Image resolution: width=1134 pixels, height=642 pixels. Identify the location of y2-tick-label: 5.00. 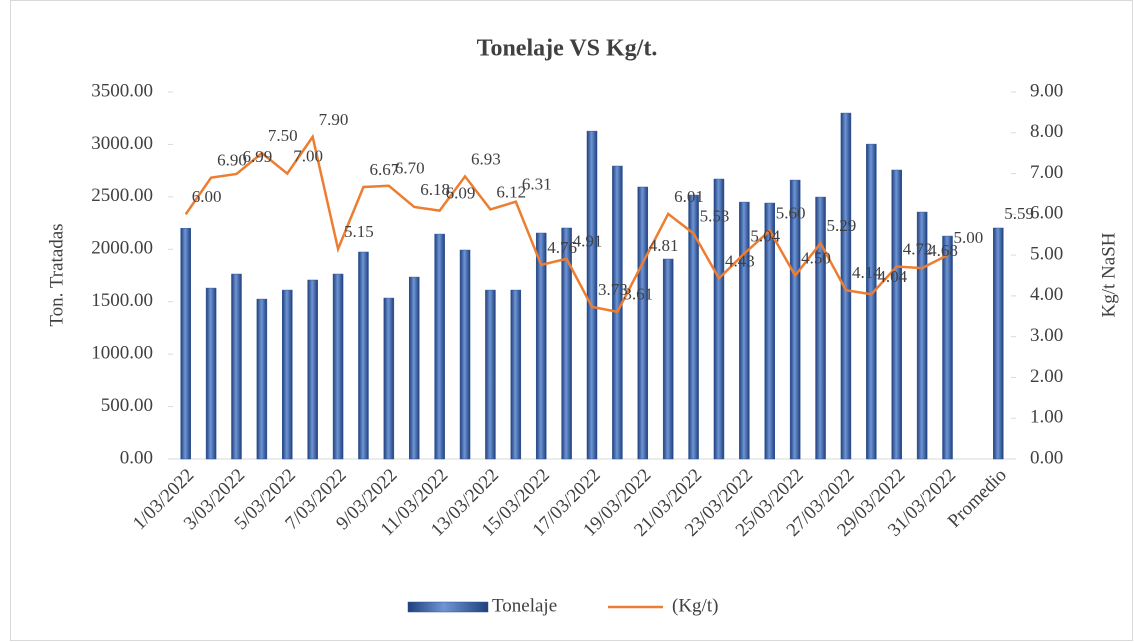
(1046, 253).